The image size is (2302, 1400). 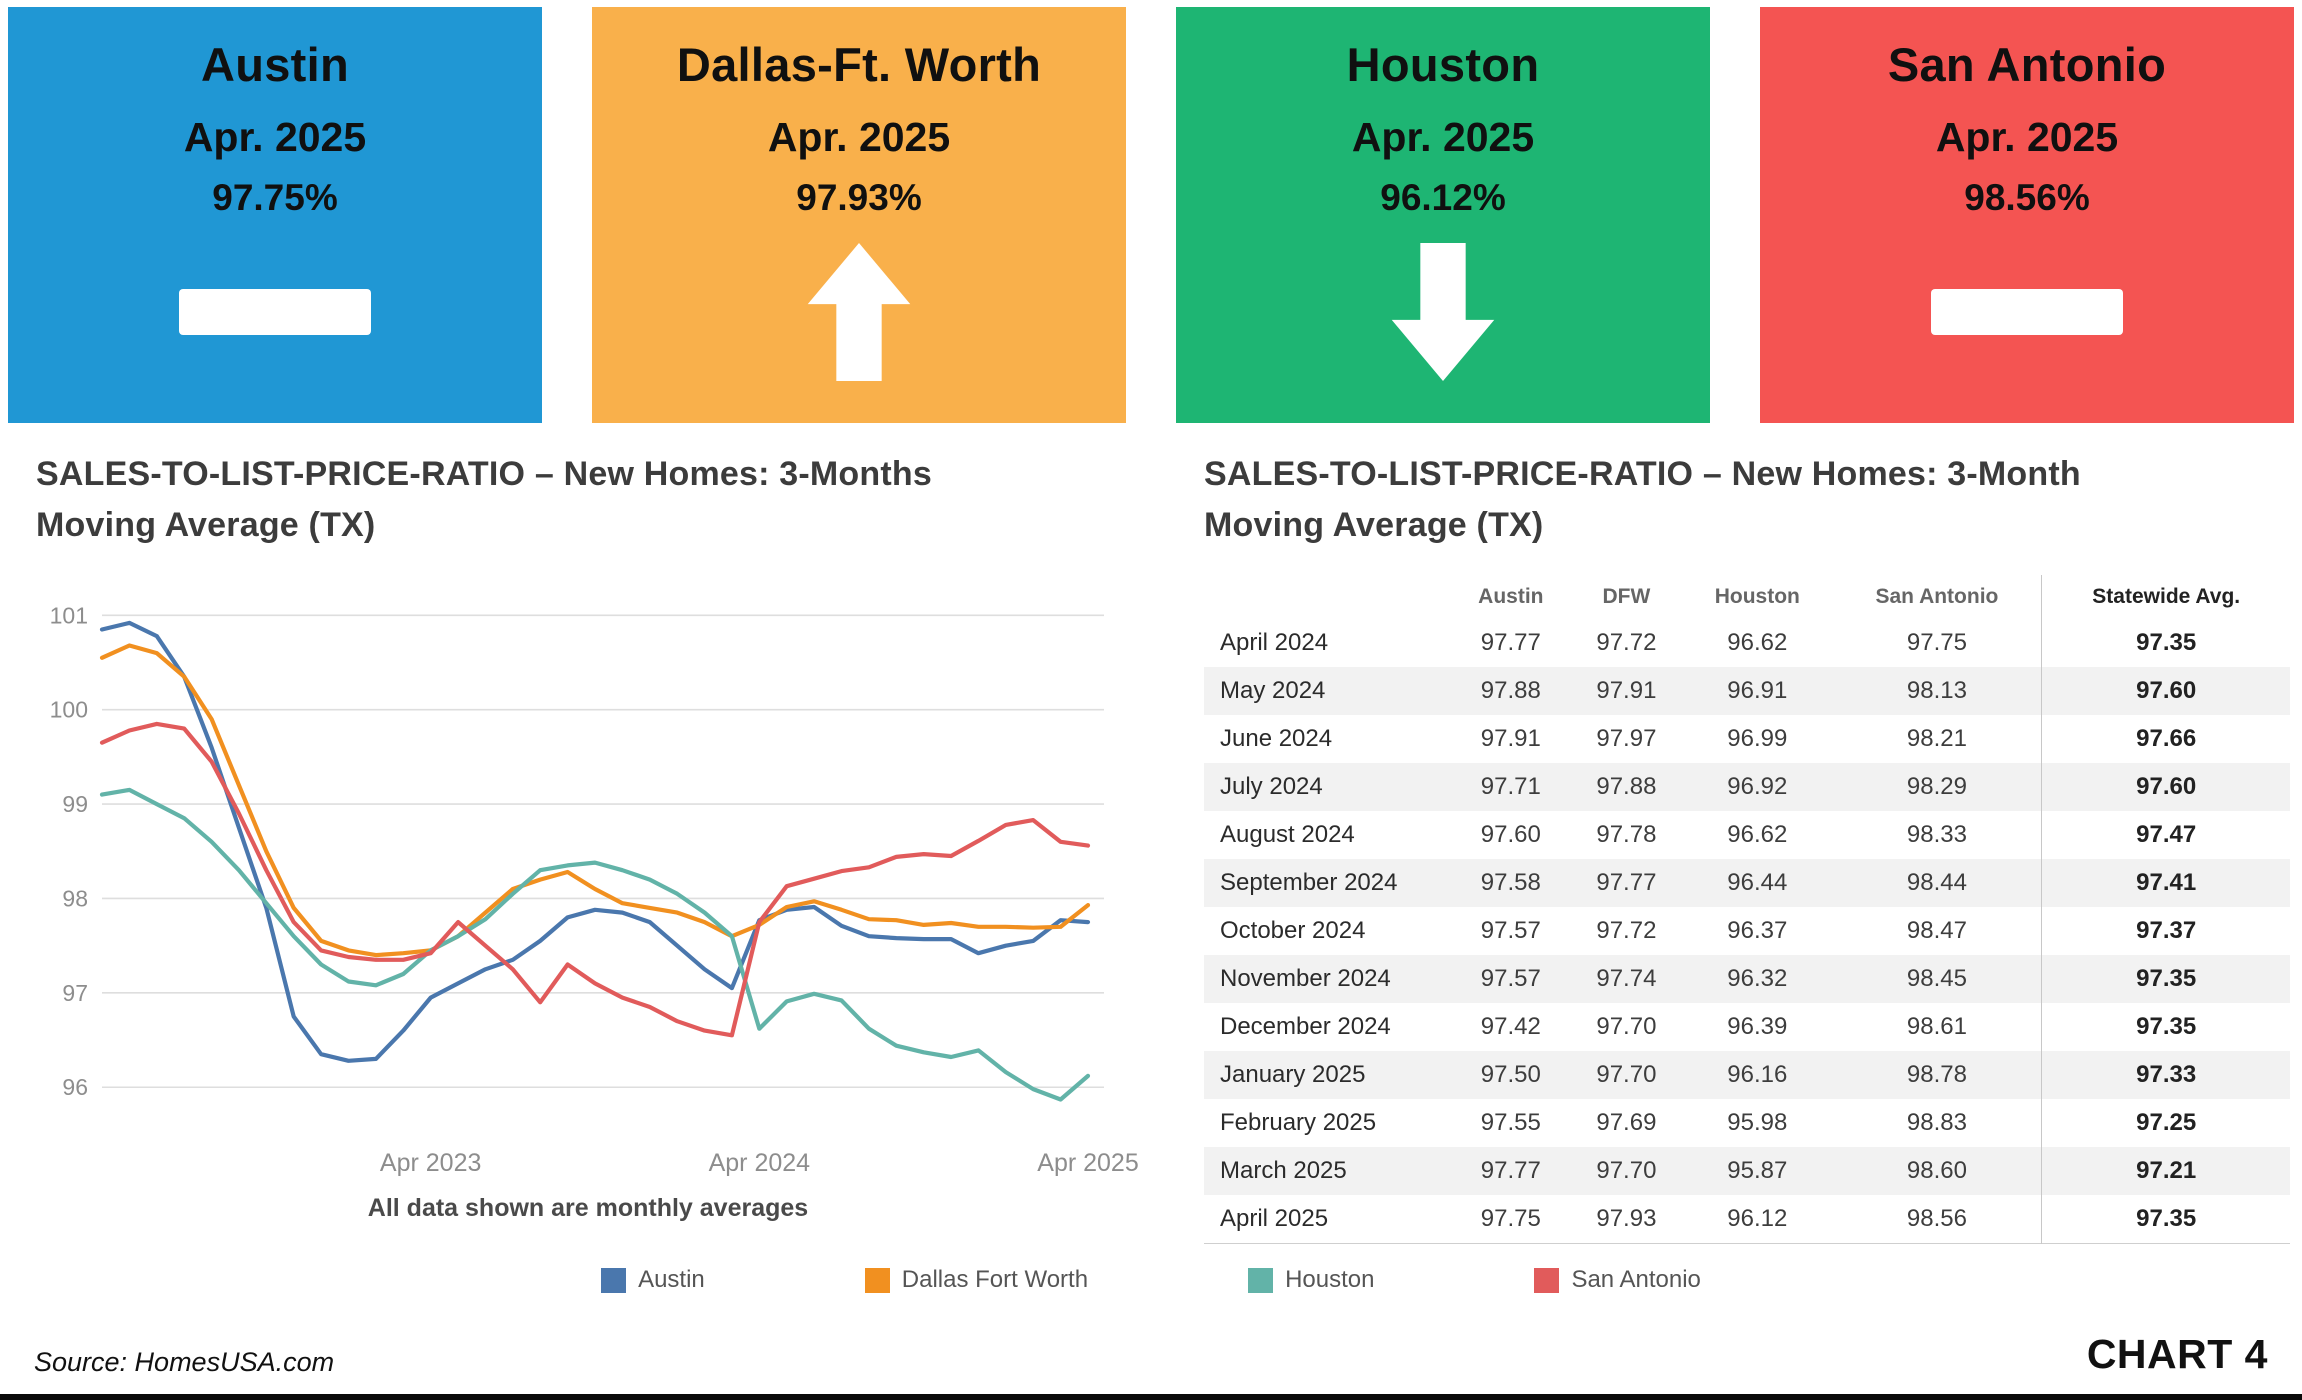 I want to click on month-cell: April 2025, so click(x=1274, y=1218).